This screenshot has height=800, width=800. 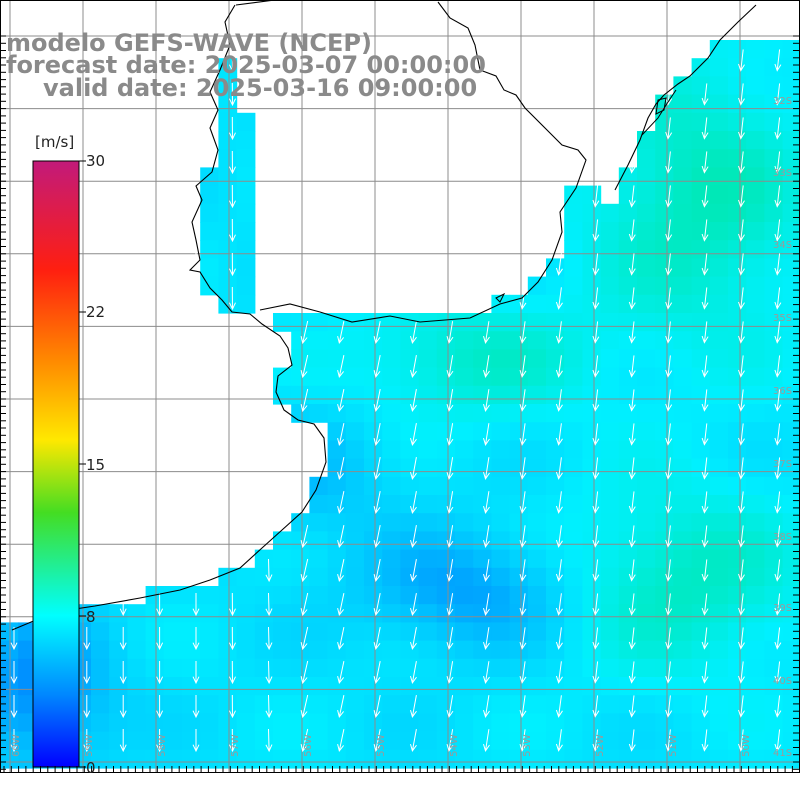 I want to click on lat-label-37s: 37S, so click(x=783, y=464).